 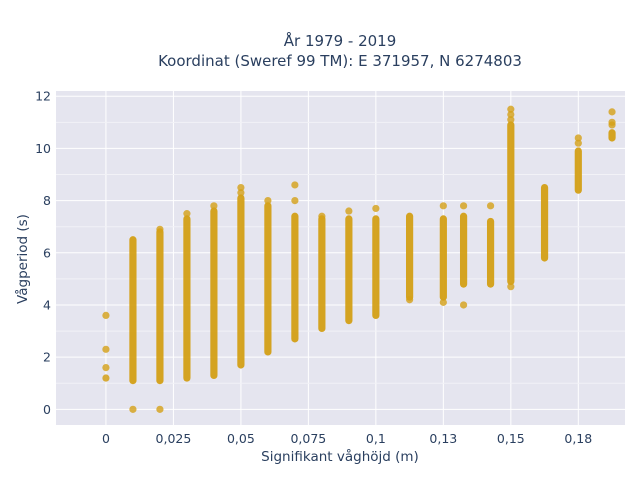 What do you see at coordinates (347, 438) in the screenshot?
I see `x-axis-ticks: 0 0,025 0,05 0,075 0,1 0,13 0,15 0,18` at bounding box center [347, 438].